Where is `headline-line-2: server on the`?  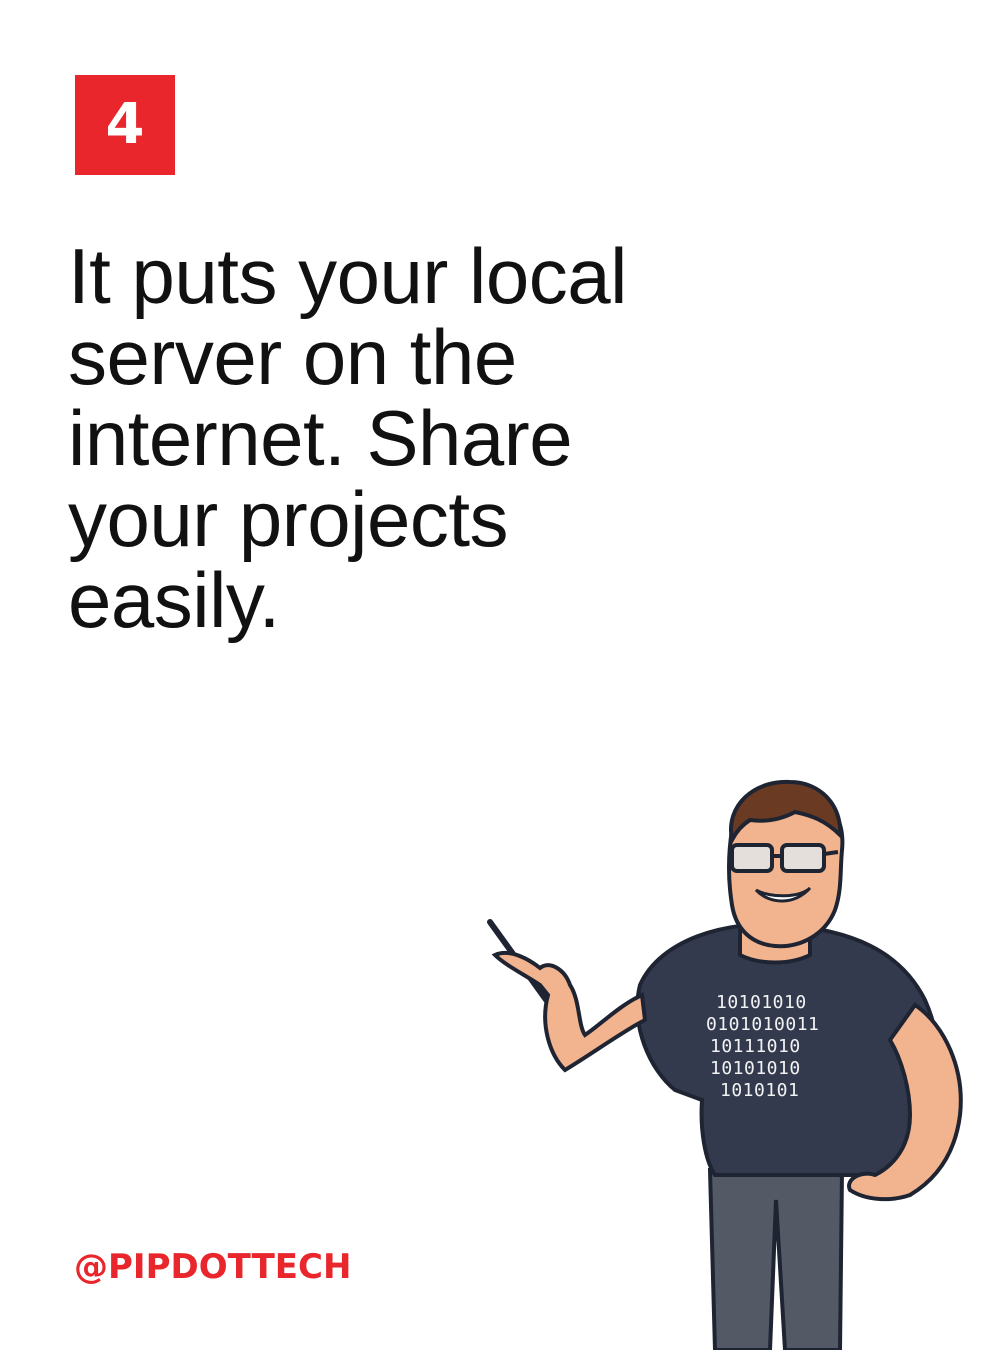
headline-line-2: server on the is located at coordinates (292, 357).